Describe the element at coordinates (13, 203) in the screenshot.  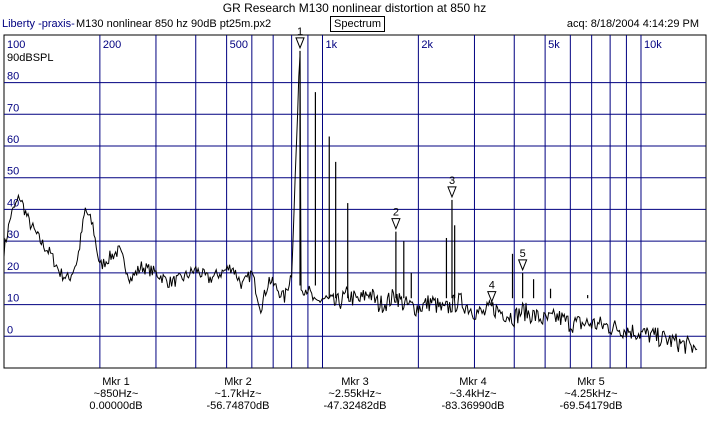
I see `y-tick-label: 40` at that location.